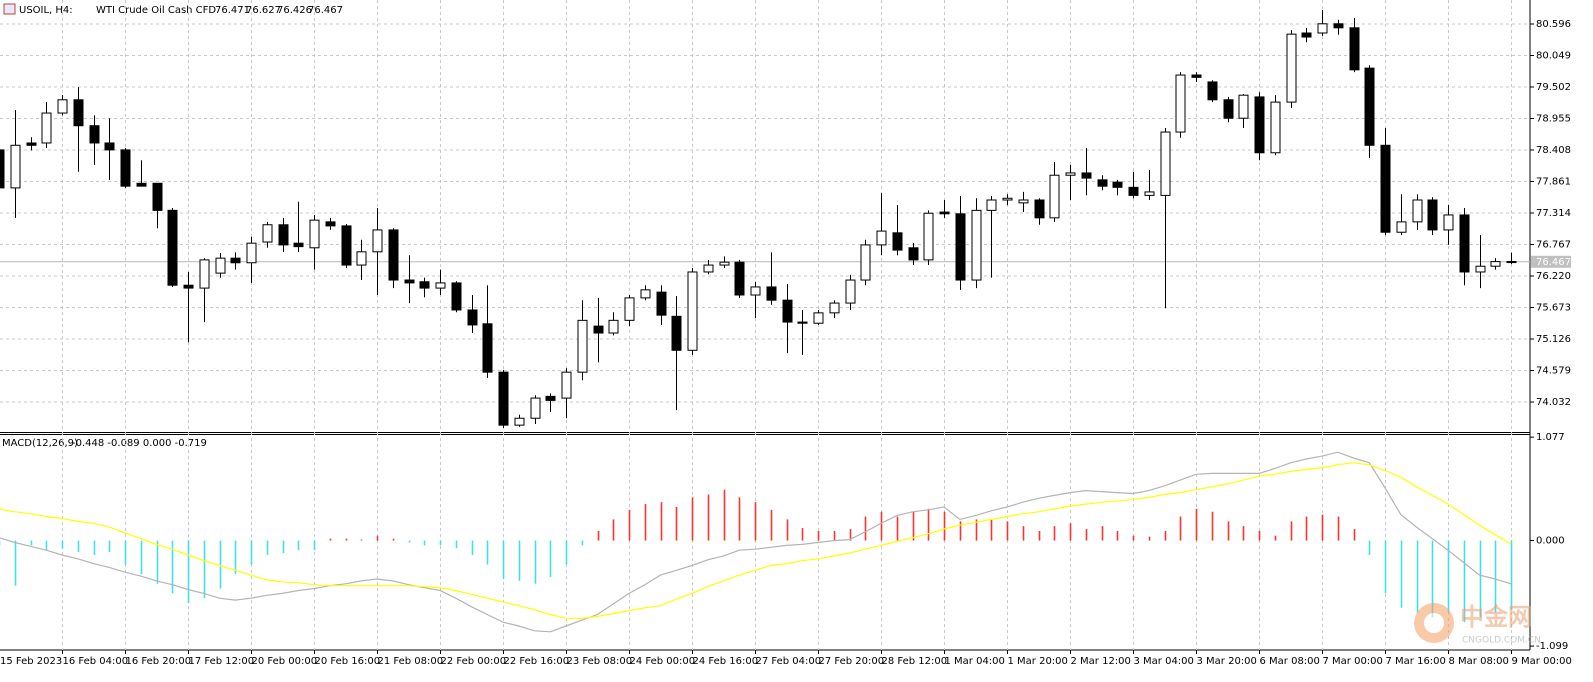  Describe the element at coordinates (1553, 150) in the screenshot. I see `y-tick-label: 78.408` at that location.